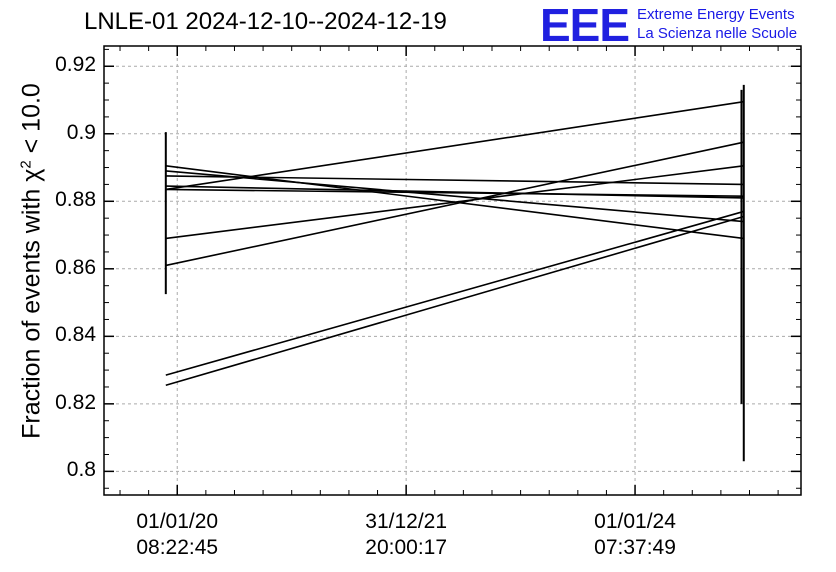 Image resolution: width=836 pixels, height=572 pixels. Describe the element at coordinates (717, 33) in the screenshot. I see `logo-line2: La Scienza nelle Scuole` at that location.